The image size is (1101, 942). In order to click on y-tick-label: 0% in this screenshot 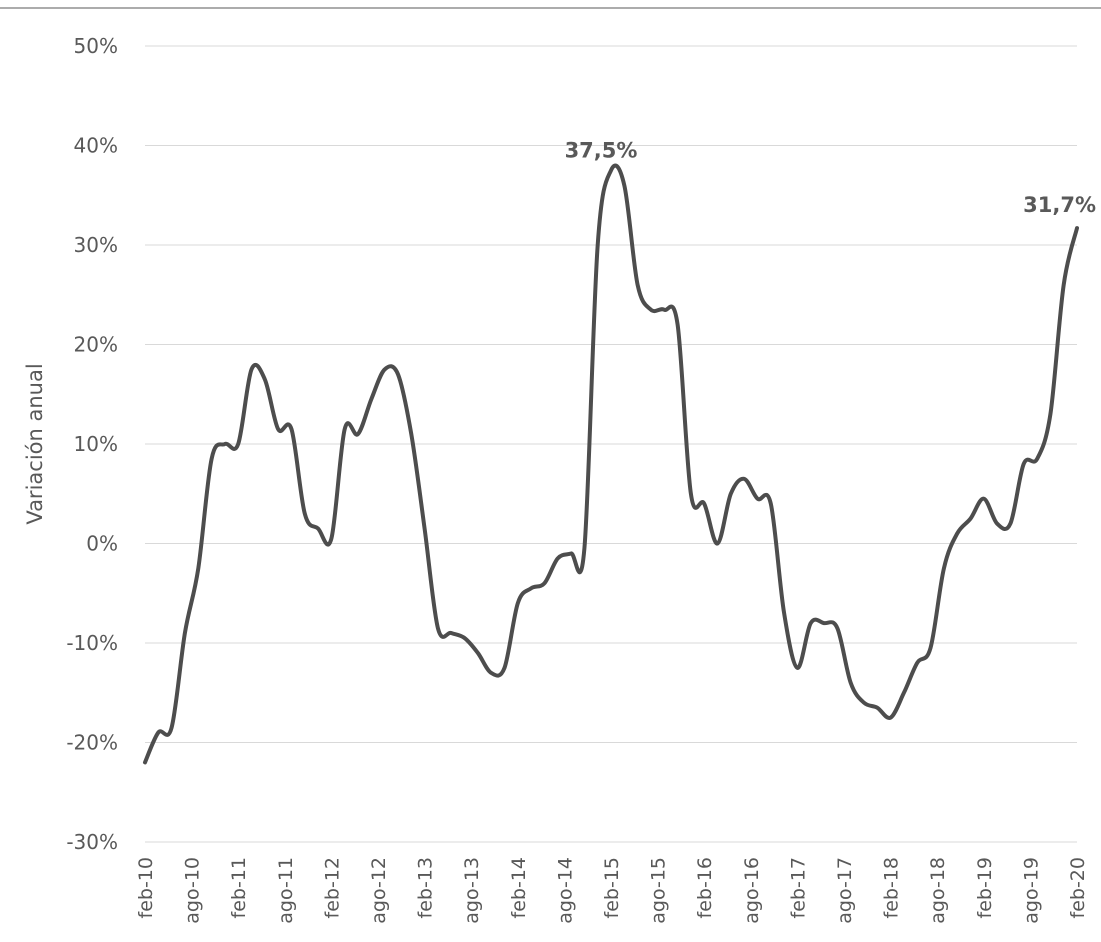, I will do `click(102, 544)`.